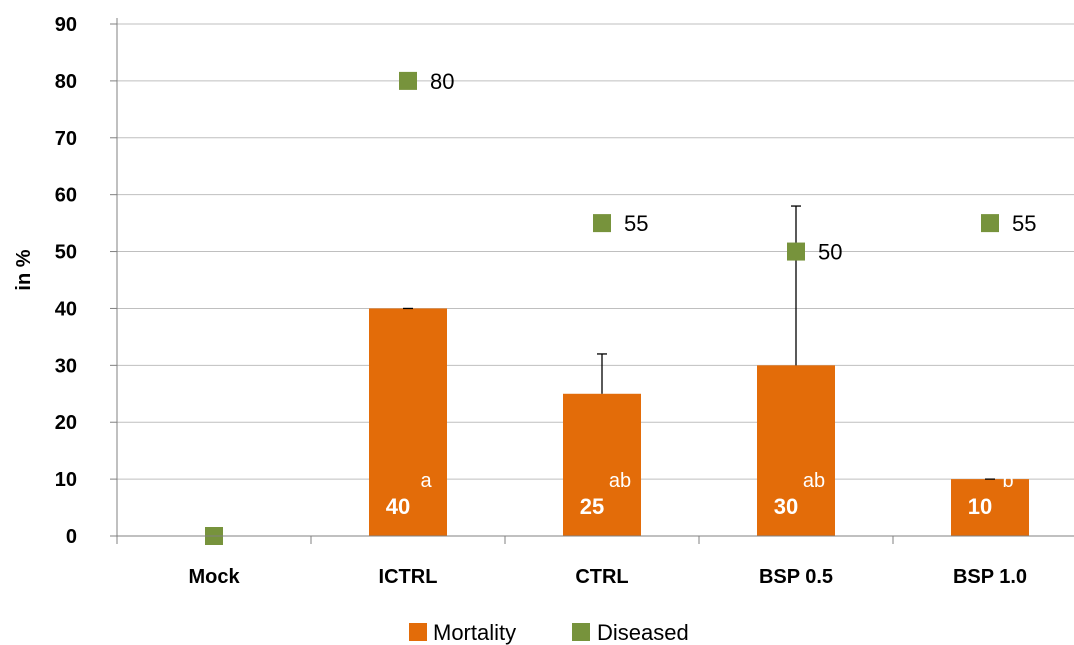 The image size is (1074, 645). Describe the element at coordinates (66, 82) in the screenshot. I see `y-tick-label: 80` at that location.